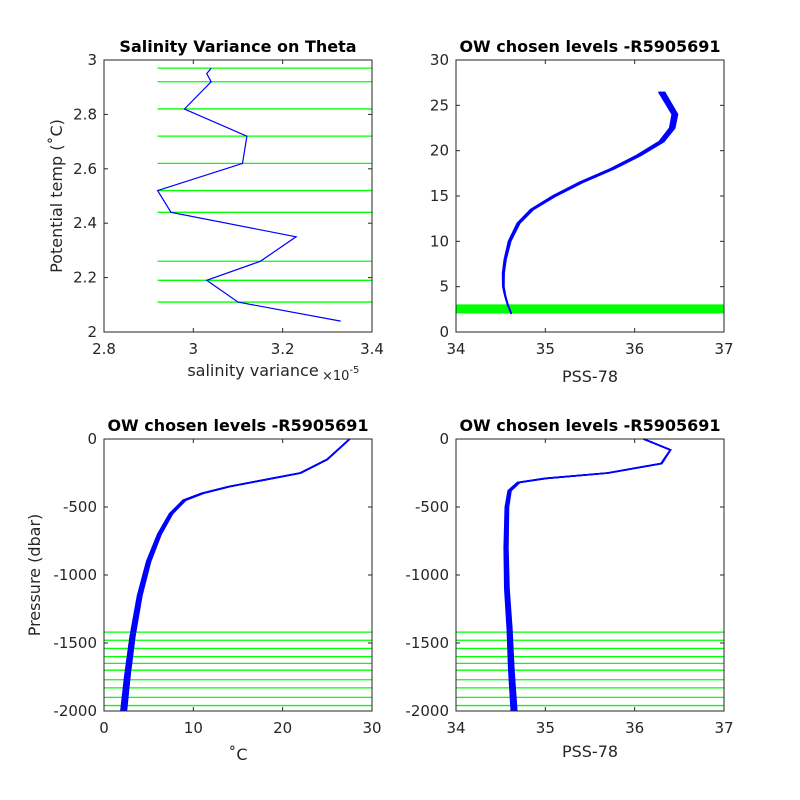 The height and width of the screenshot is (800, 800). What do you see at coordinates (248, 194) in the screenshot?
I see `variance-line` at bounding box center [248, 194].